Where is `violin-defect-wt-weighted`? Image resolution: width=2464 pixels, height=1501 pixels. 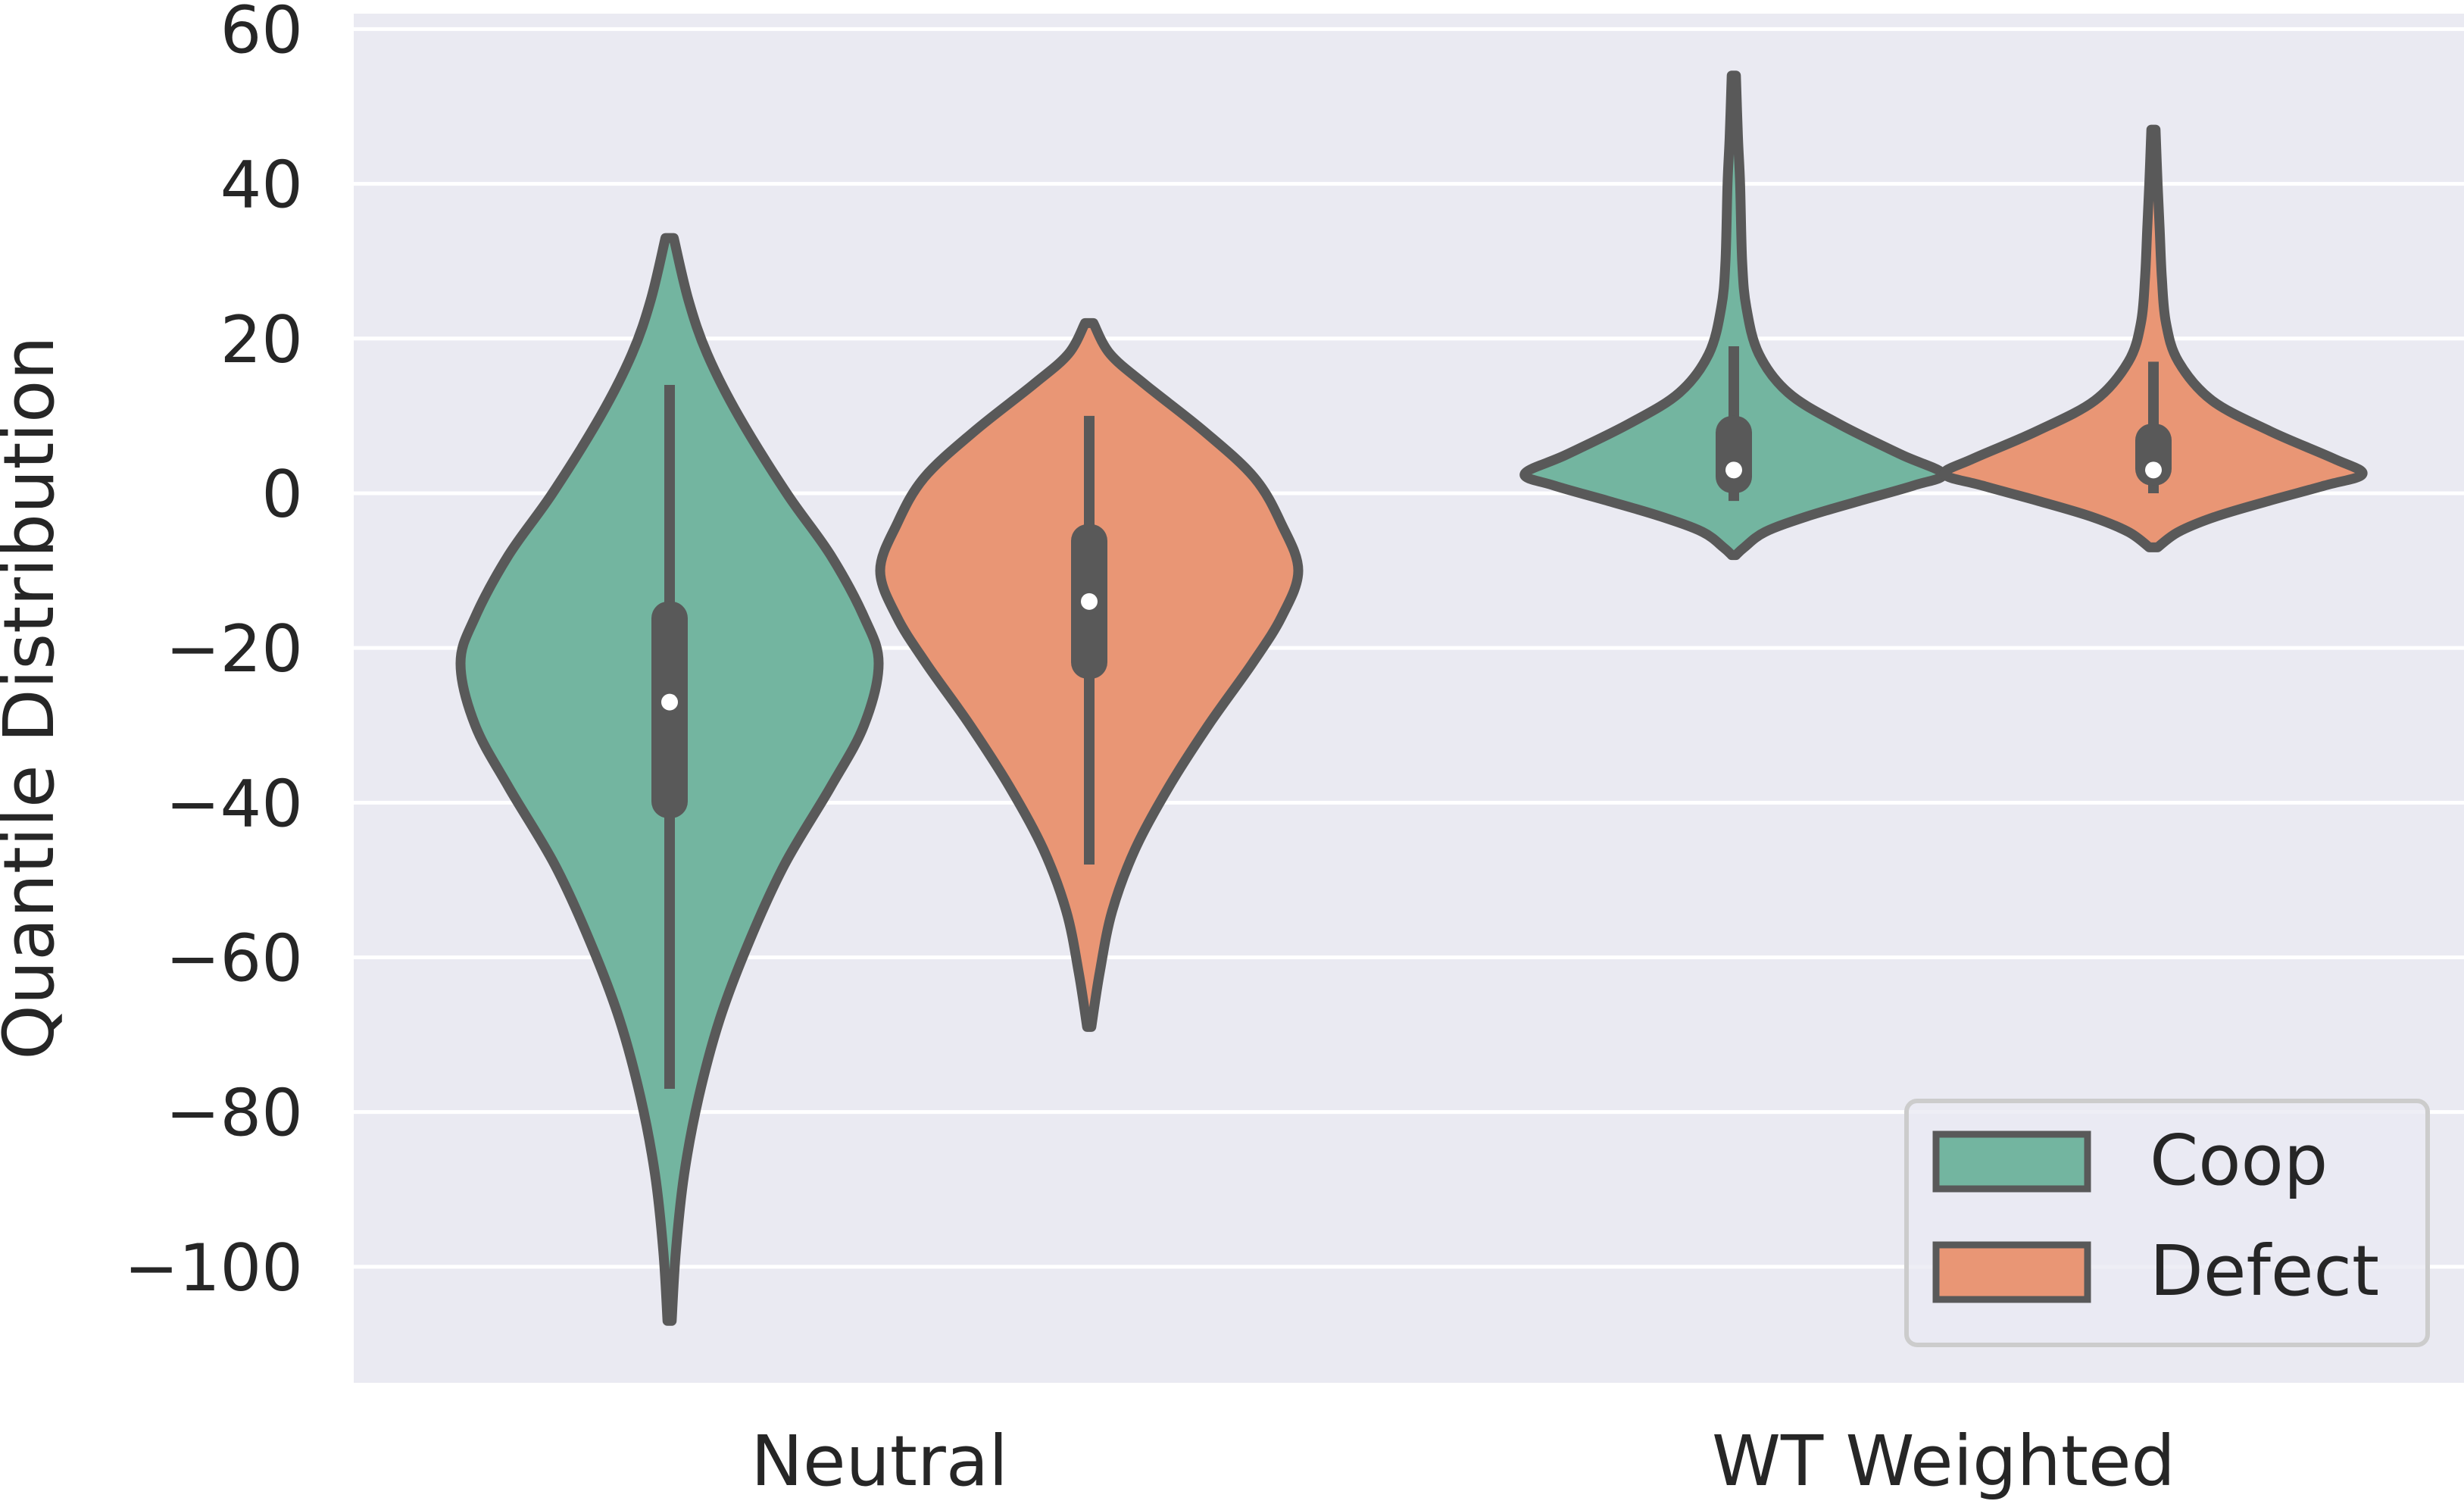
violin-defect-wt-weighted is located at coordinates (2153, 338).